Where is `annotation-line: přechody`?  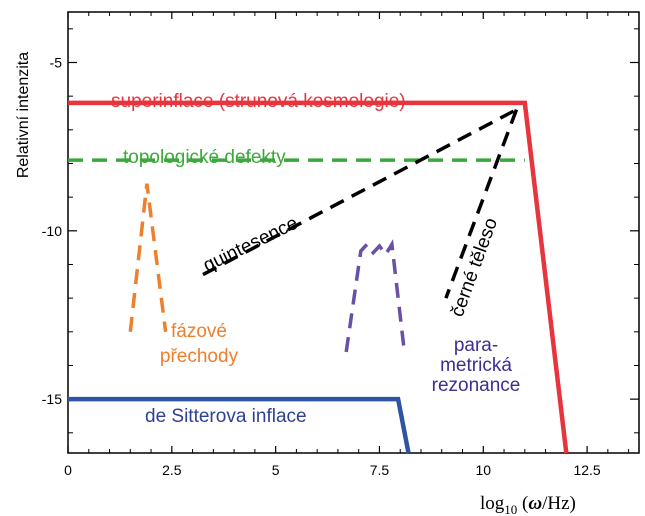
annotation-line: přechody is located at coordinates (199, 356).